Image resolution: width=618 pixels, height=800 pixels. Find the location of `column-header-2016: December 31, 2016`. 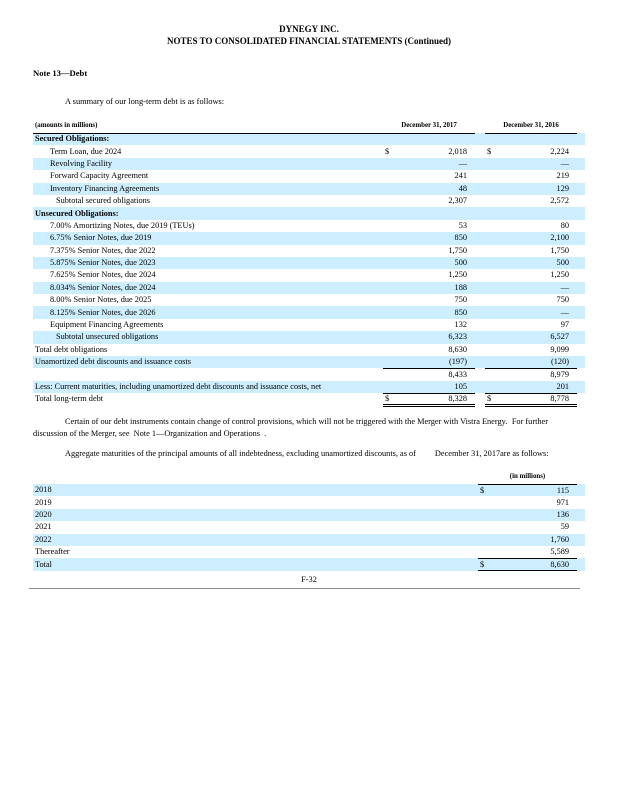

column-header-2016: December 31, 2016 is located at coordinates (531, 126).